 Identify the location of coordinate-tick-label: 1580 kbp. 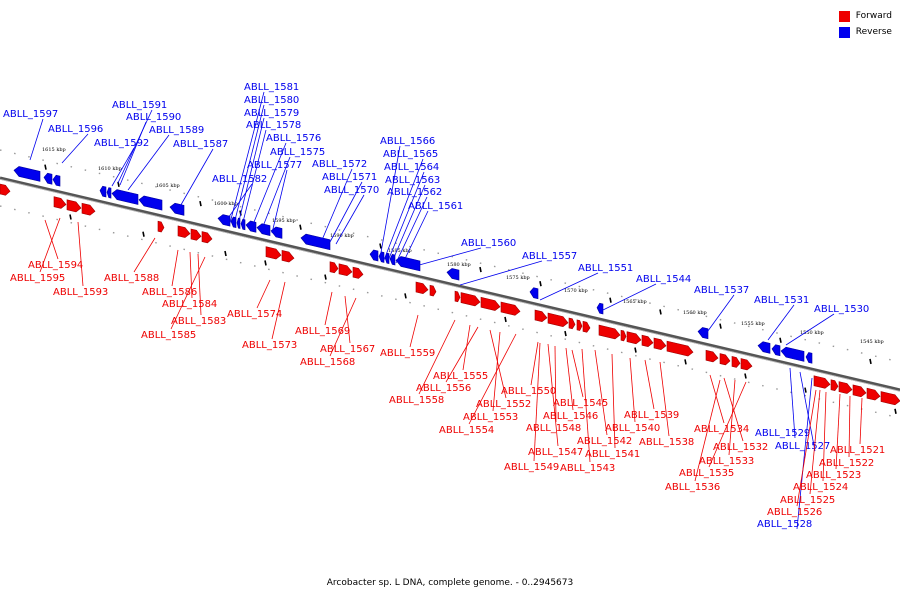
(459, 265).